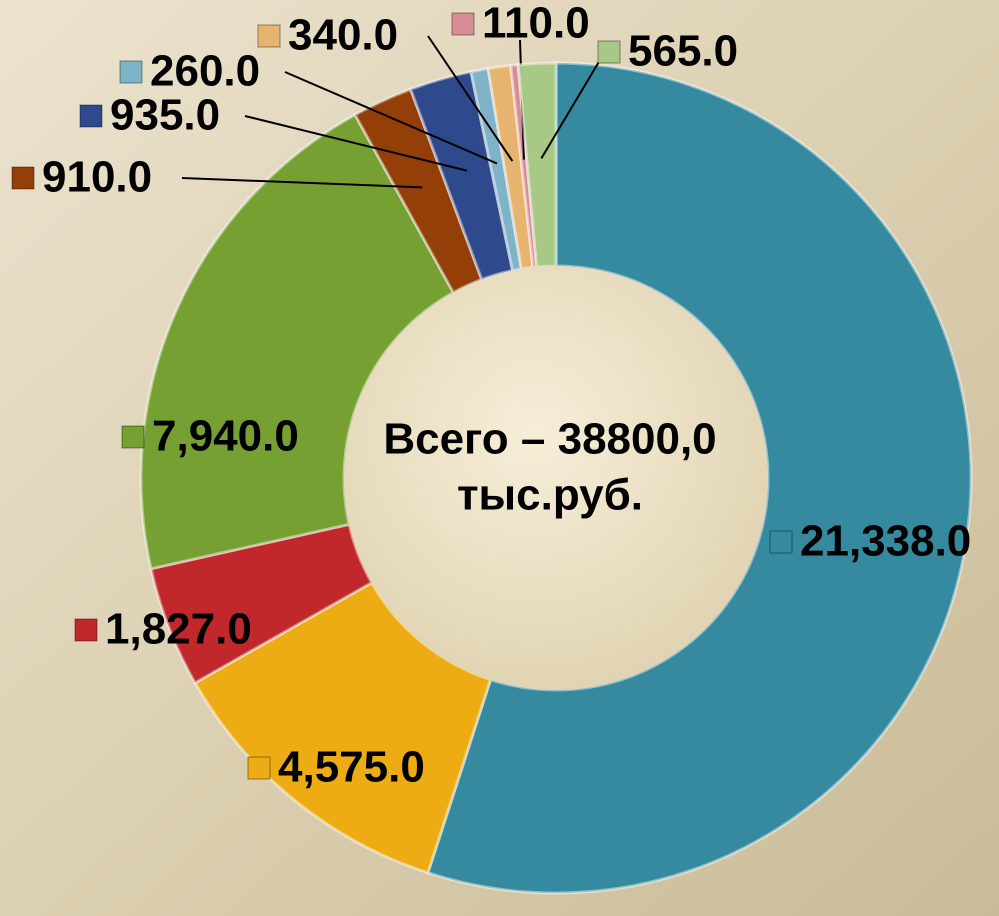 The width and height of the screenshot is (999, 916). I want to click on data-label: 935.0, so click(165, 115).